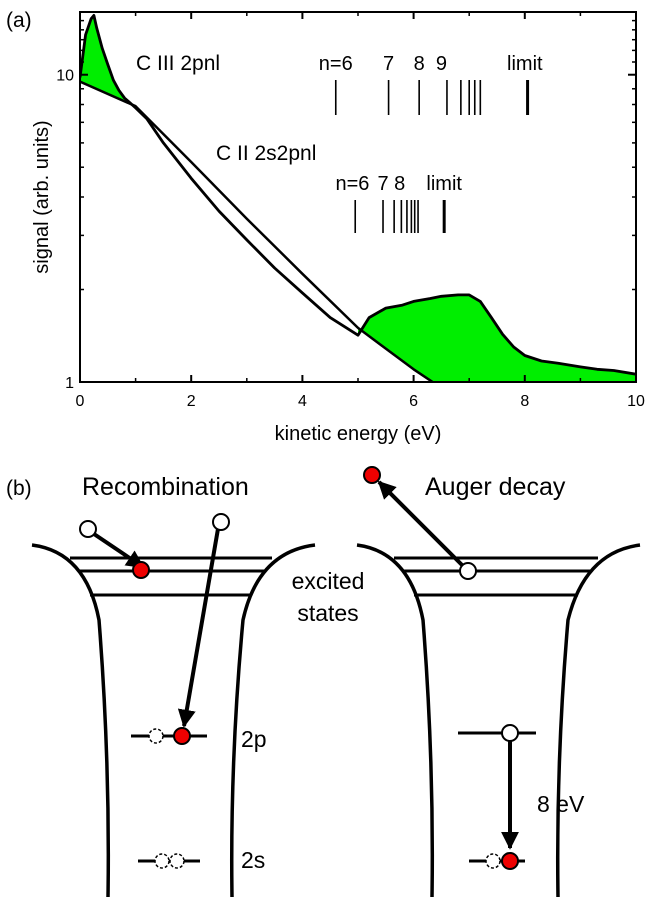 This screenshot has width=662, height=897. What do you see at coordinates (495, 487) in the screenshot?
I see `auger-title: Auger decay` at bounding box center [495, 487].